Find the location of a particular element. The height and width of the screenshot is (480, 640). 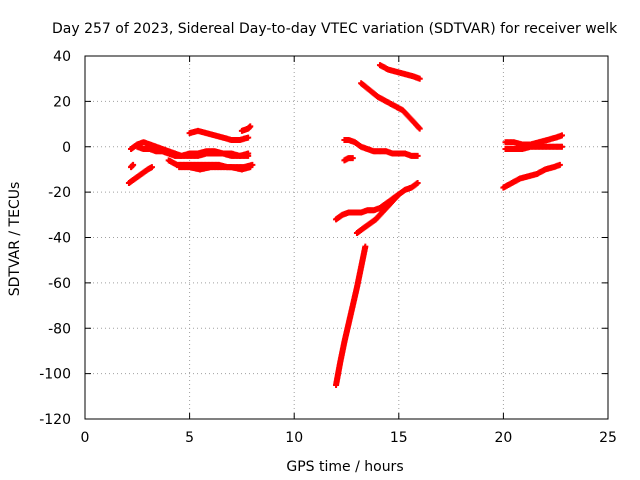

y-tick-labels: -120 -100 -80 -60 -40 -20 0 20 40 is located at coordinates (55, 238).